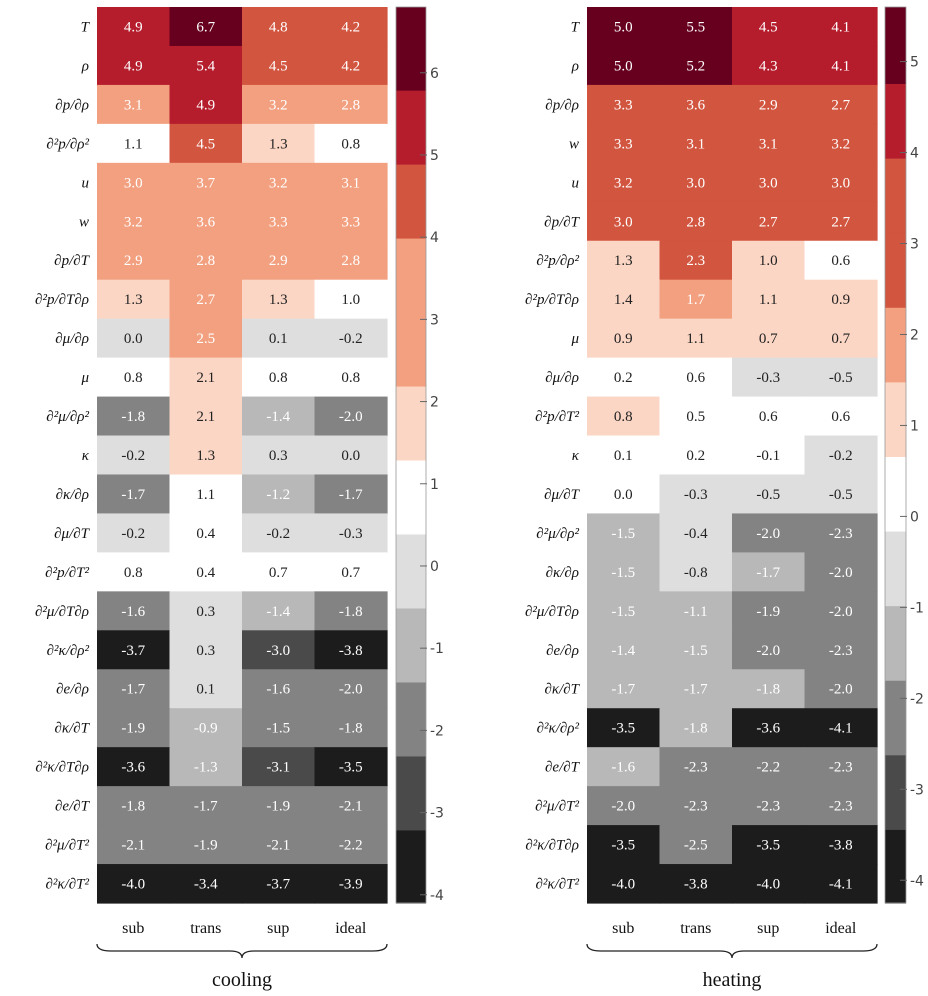 The width and height of the screenshot is (928, 996). What do you see at coordinates (351, 495) in the screenshot?
I see `cell-value: -1.7` at bounding box center [351, 495].